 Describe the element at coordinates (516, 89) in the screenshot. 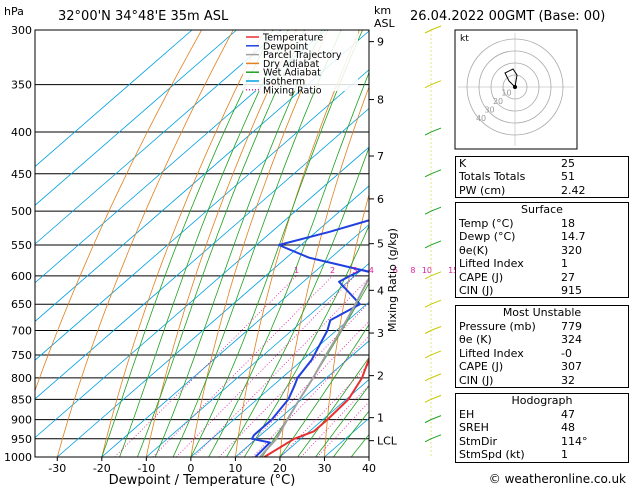

I see `hodograph-box` at that location.